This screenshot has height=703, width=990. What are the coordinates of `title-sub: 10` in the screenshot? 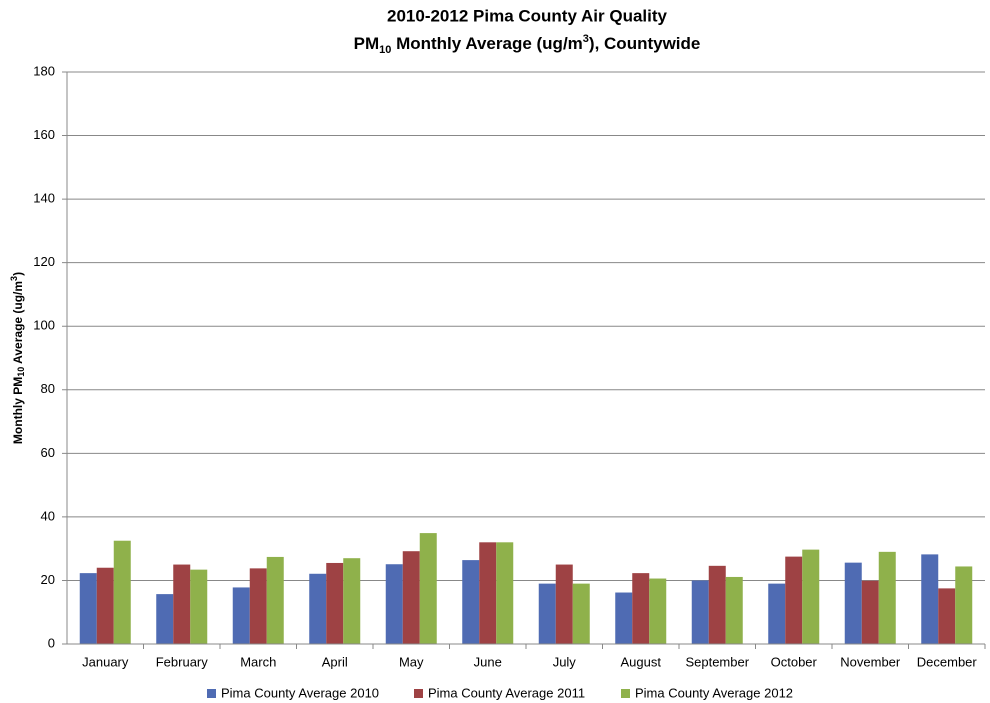 It's located at (385, 50).